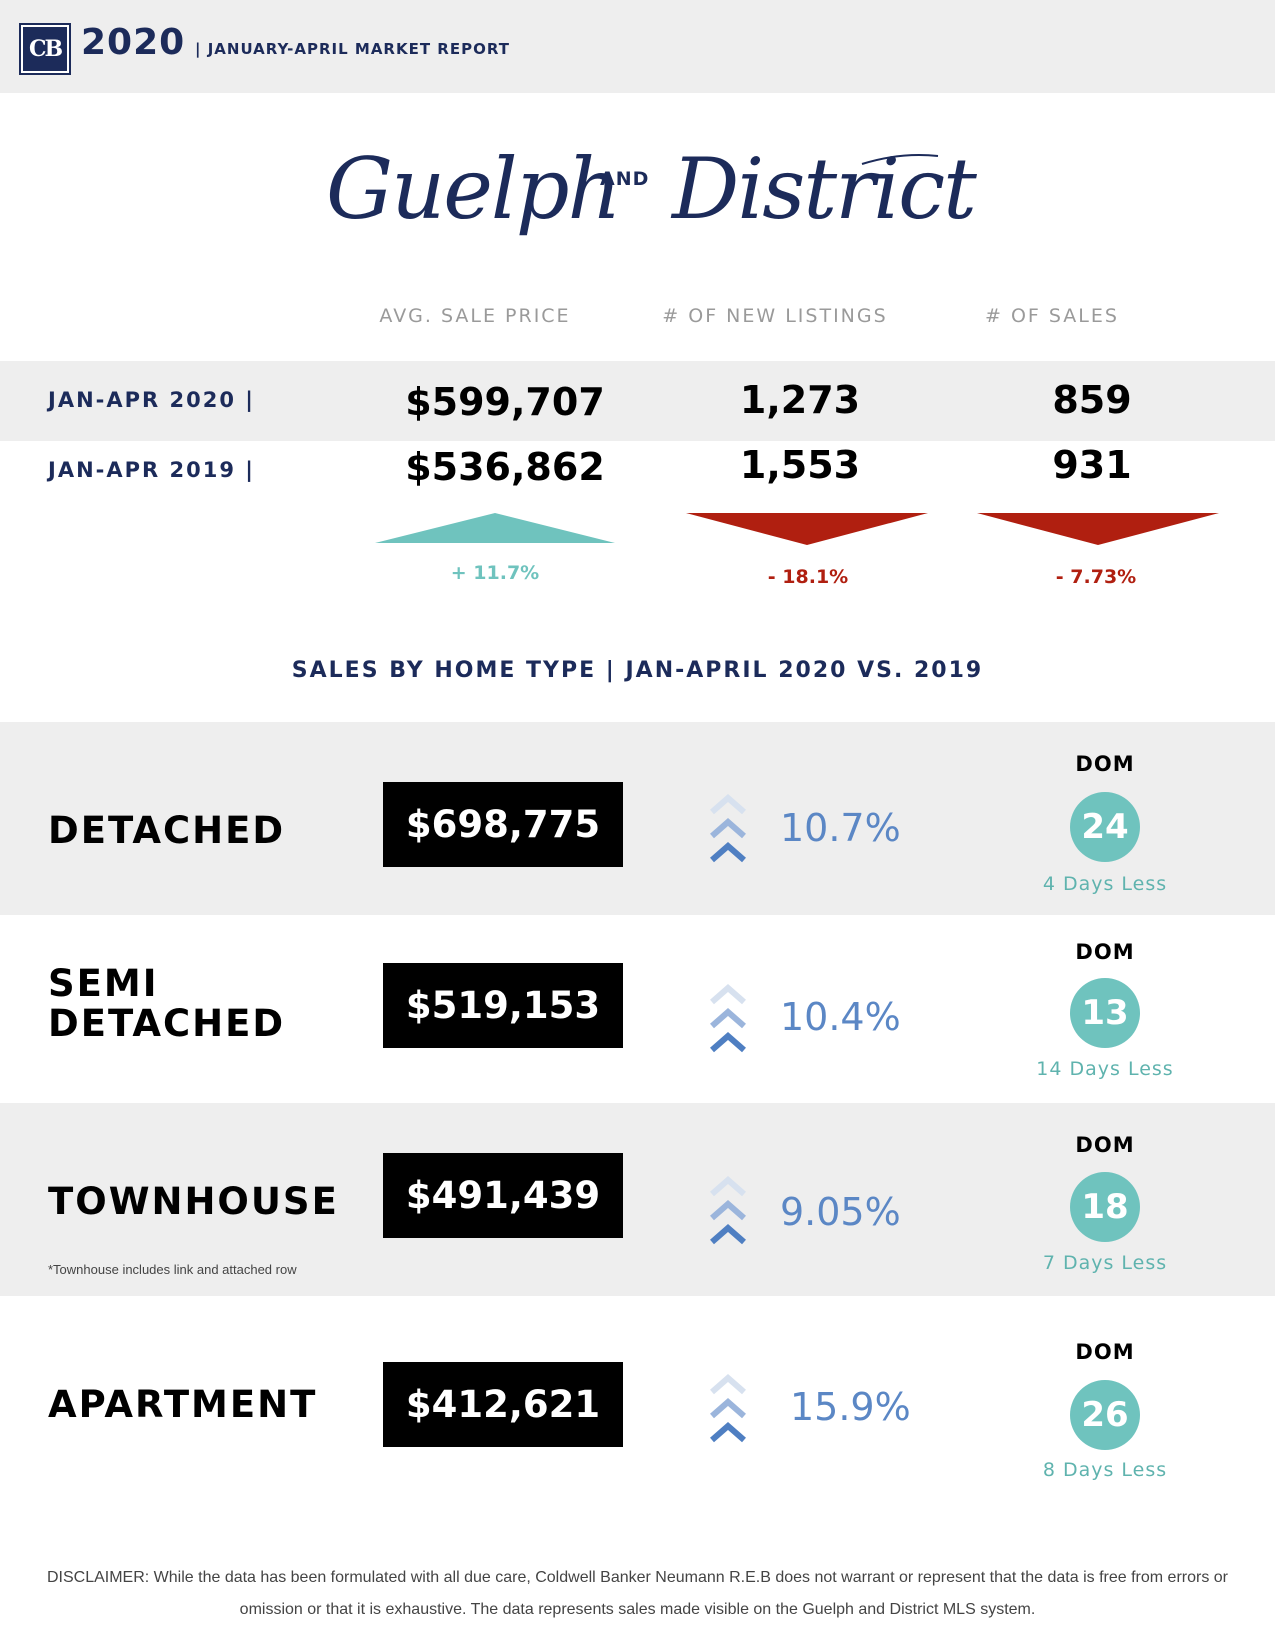 The height and width of the screenshot is (1650, 1275). I want to click on dom-change-semi-detached: 14 Days Less, so click(1105, 1069).